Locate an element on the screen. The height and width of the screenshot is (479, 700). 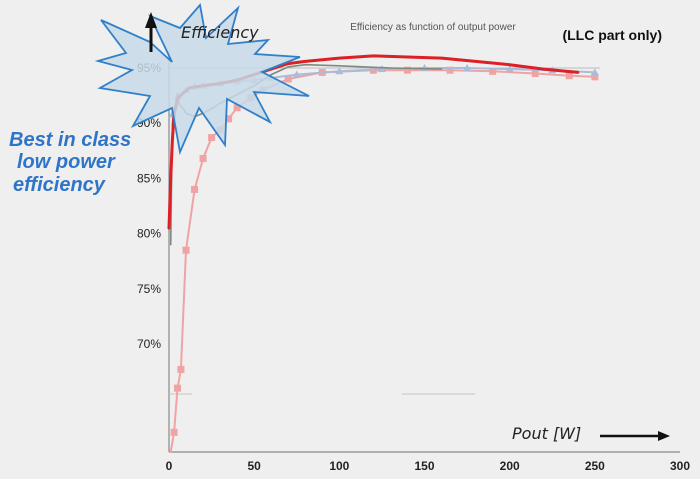
x-axis-label: Pout [W] is located at coordinates (546, 433).